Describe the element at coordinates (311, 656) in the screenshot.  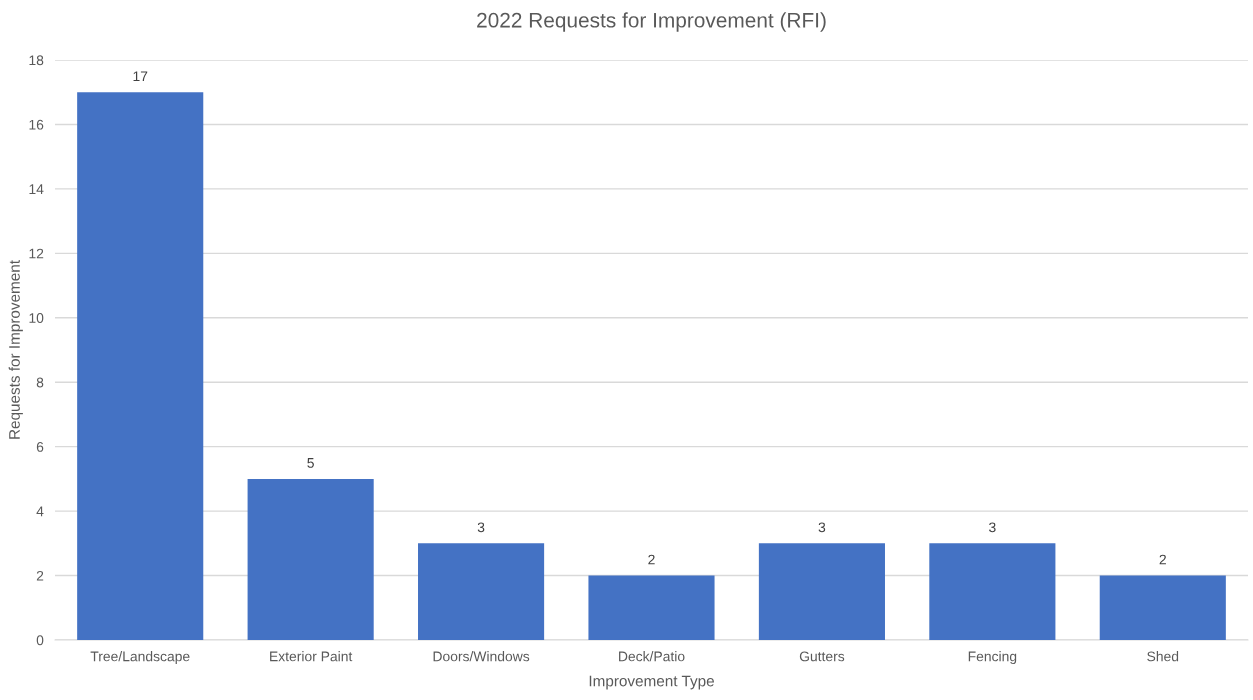
I see `x-tick-label: Exterior Paint` at that location.